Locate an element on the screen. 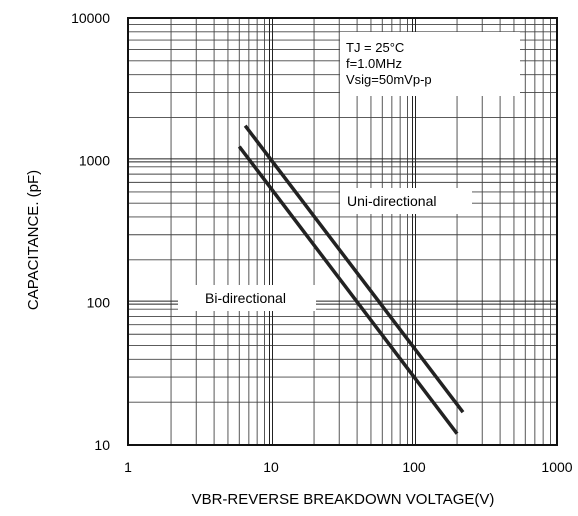 This screenshot has height=516, width=578. x-tick-label: 100 is located at coordinates (414, 467).